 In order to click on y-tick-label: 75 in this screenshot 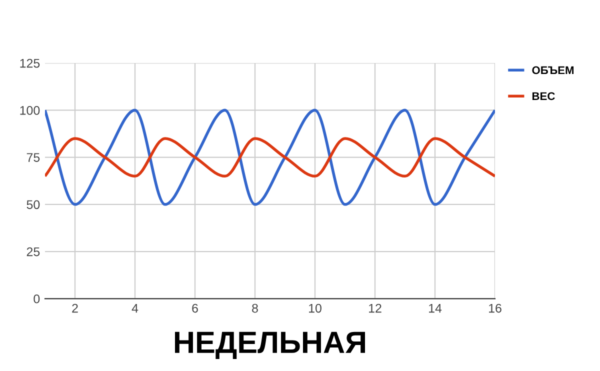, I will do `click(33, 157)`.